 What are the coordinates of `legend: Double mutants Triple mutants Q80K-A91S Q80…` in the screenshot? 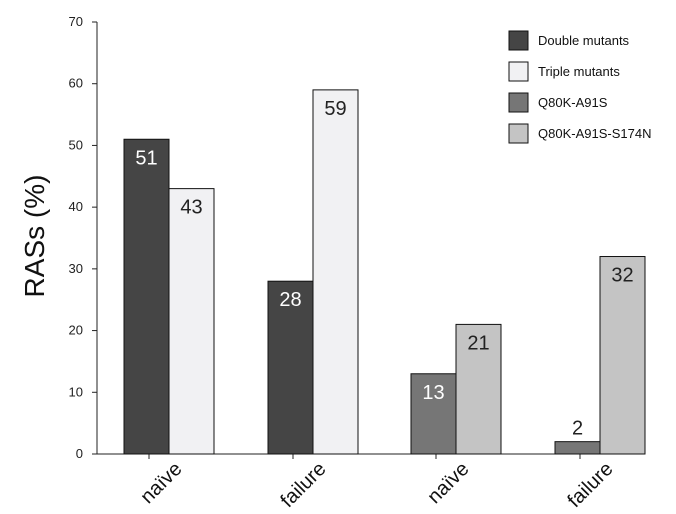 It's located at (579, 87).